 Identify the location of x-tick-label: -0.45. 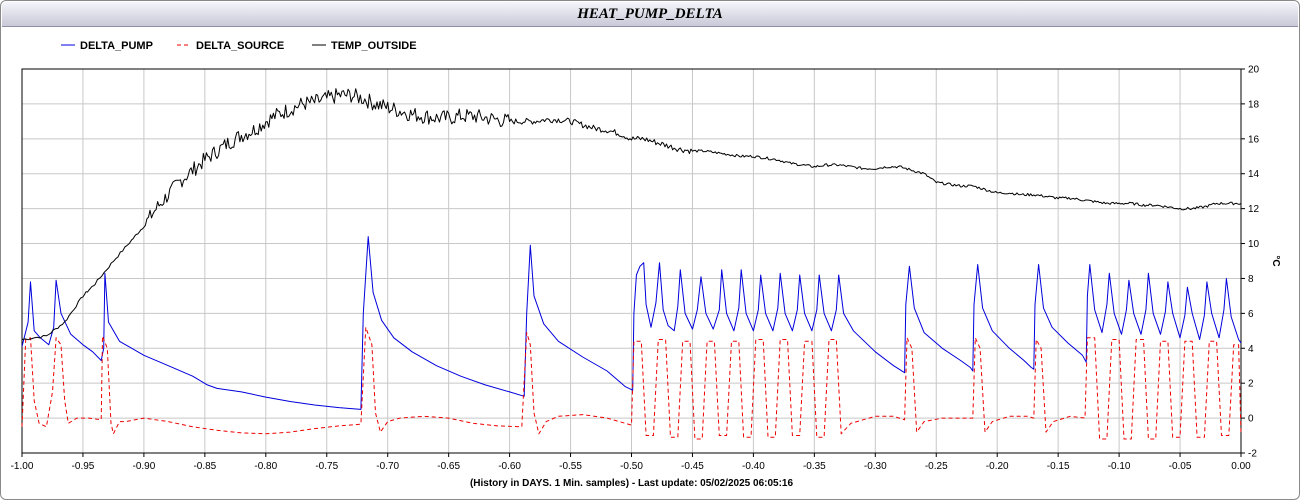
(692, 466).